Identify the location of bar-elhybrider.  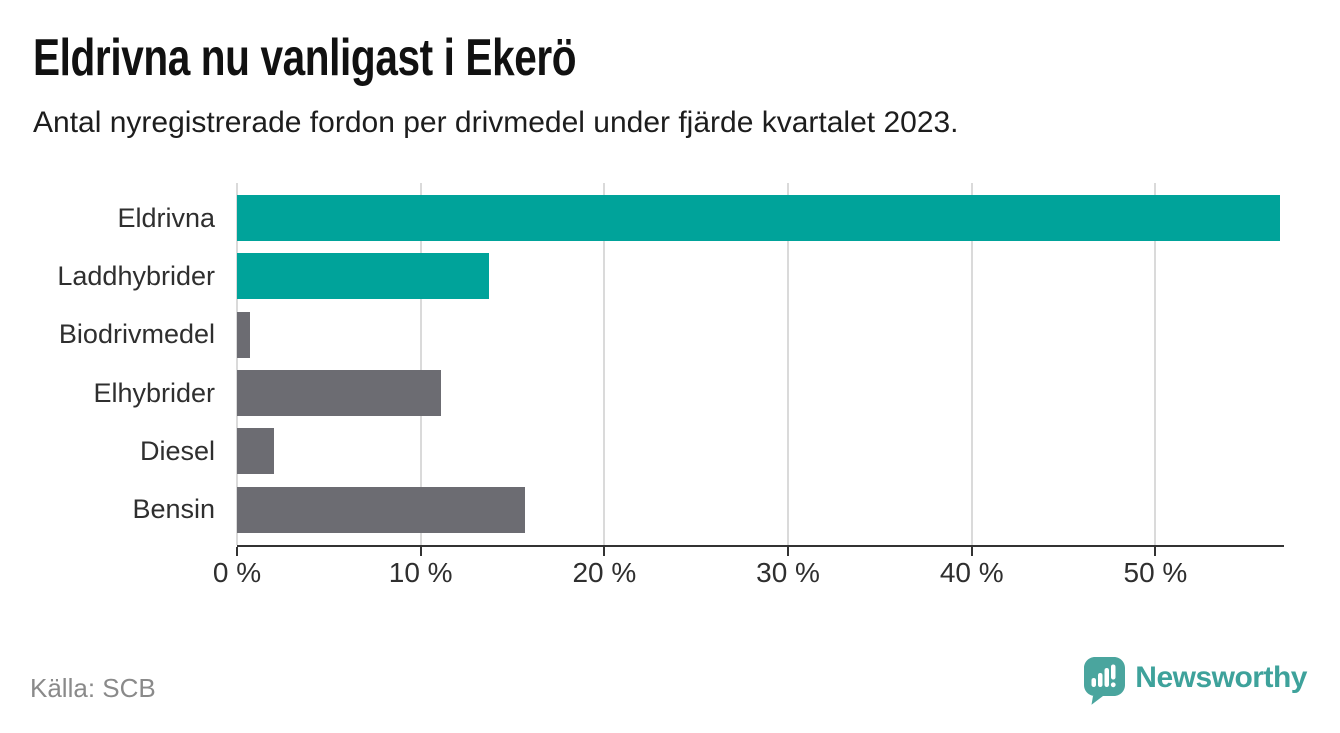
(339, 393).